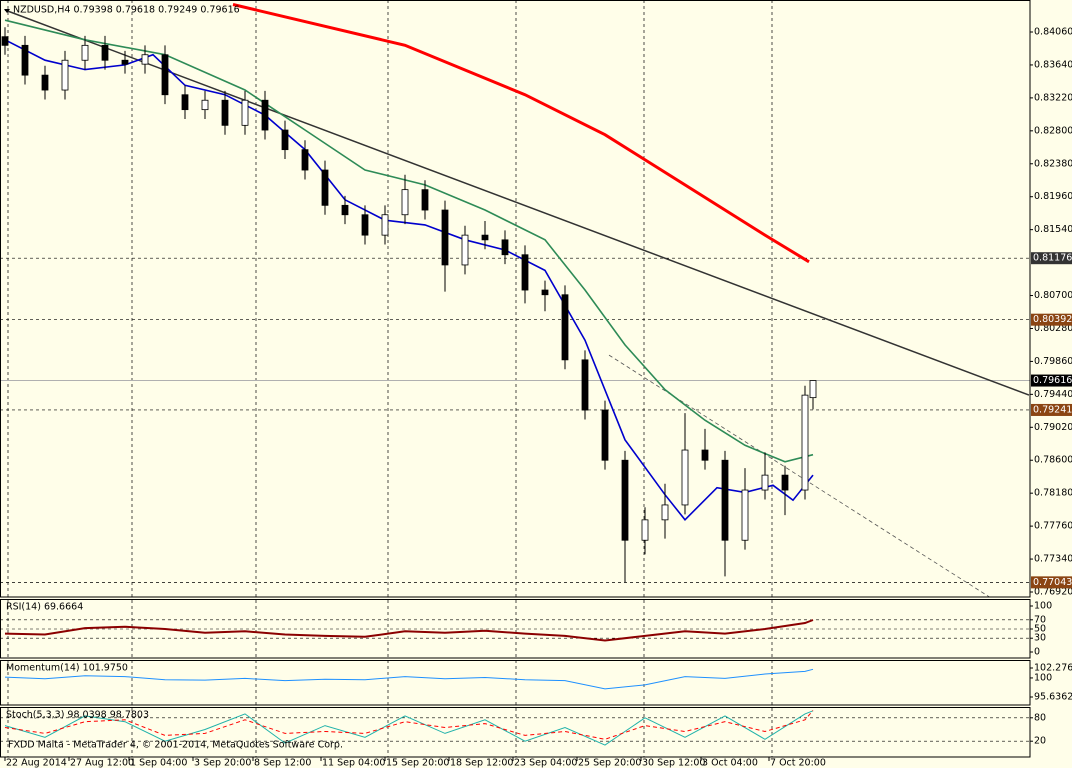  Describe the element at coordinates (36, 763) in the screenshot. I see `x-tick-label: 22 Aug 2014` at that location.